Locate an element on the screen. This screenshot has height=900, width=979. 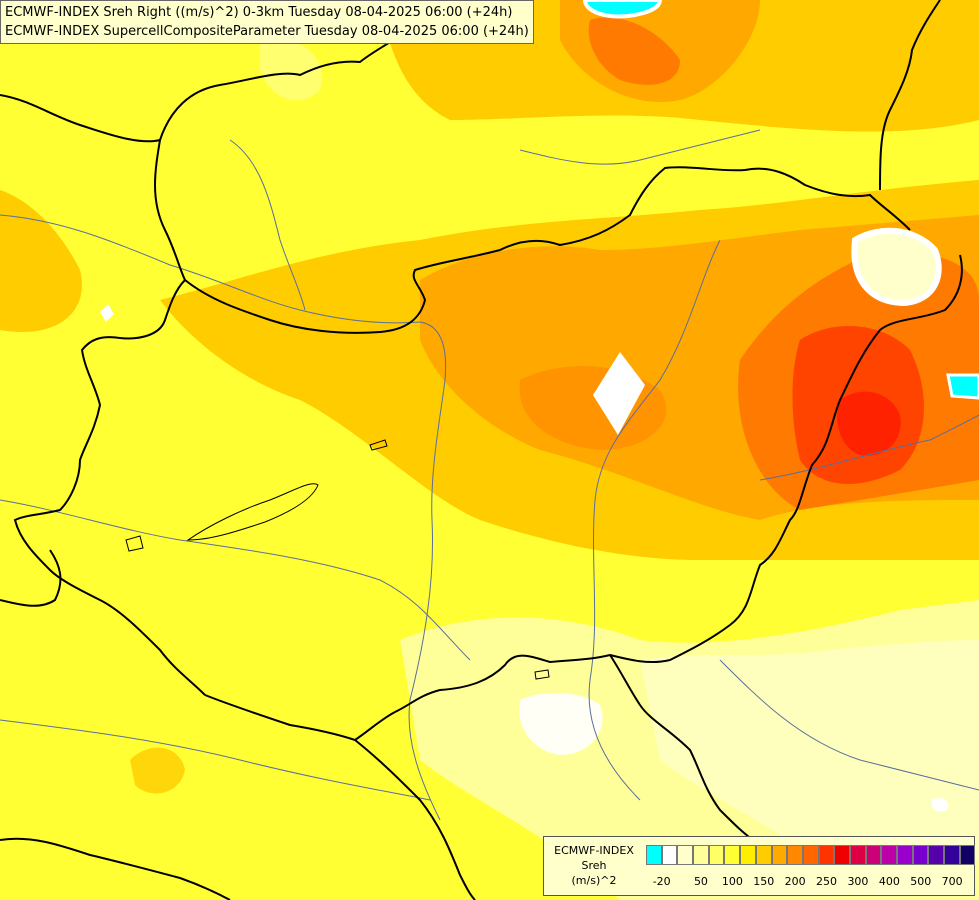
river-east is located at coordinates (869, 447).